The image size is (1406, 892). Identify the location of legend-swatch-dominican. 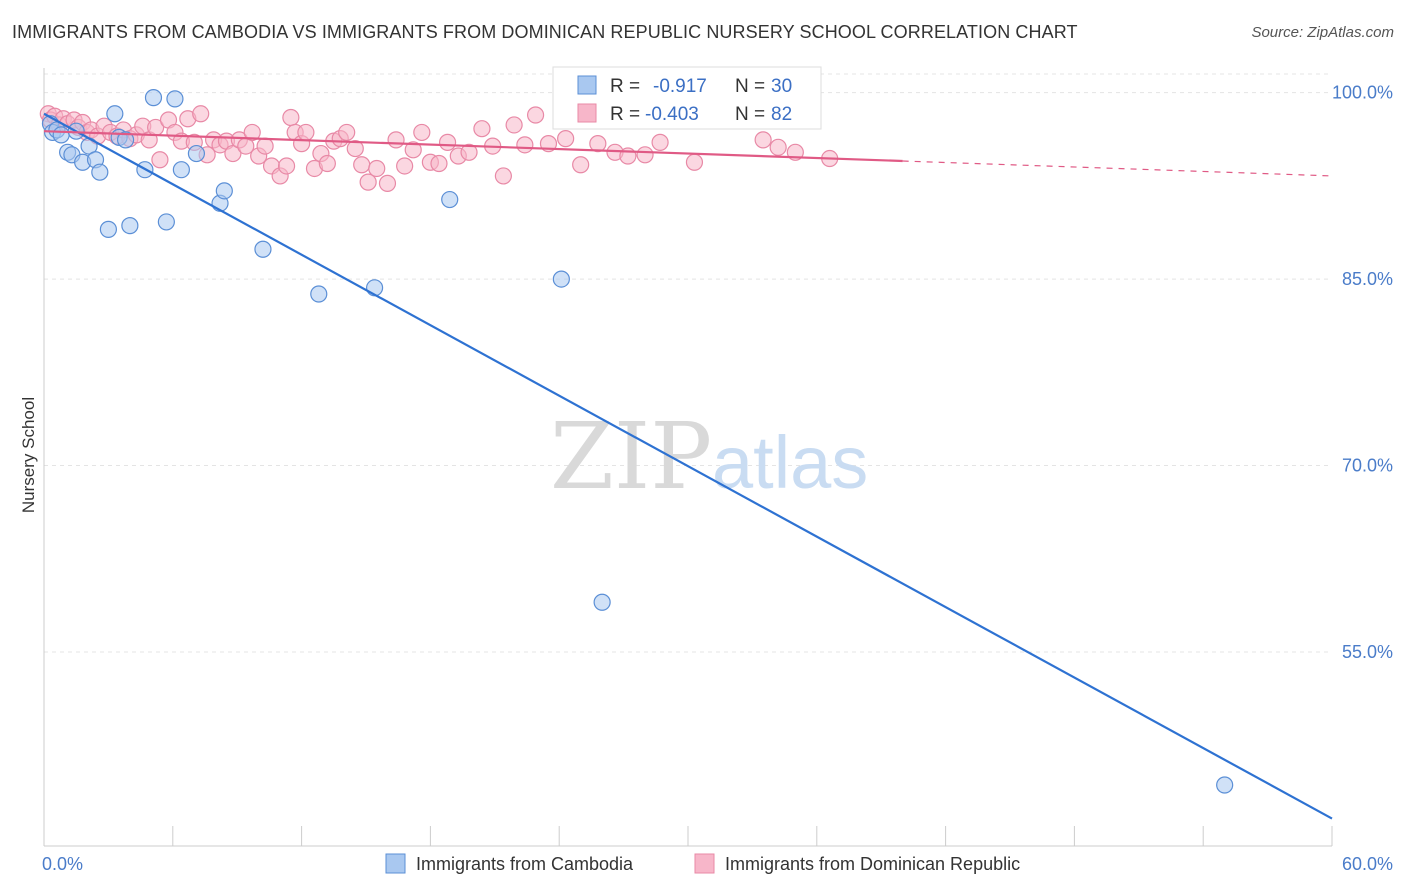
(704, 863).